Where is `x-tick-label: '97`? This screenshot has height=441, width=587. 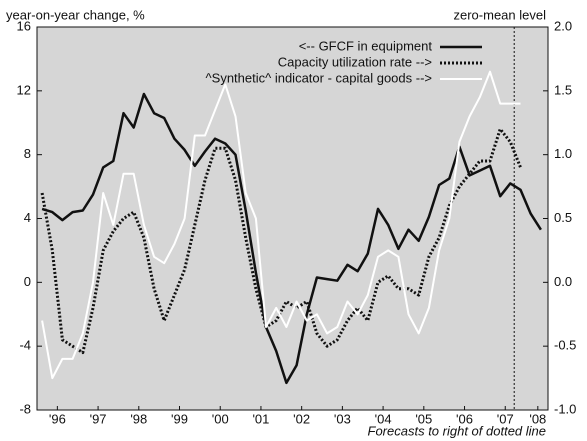
x-tick-label: '97 is located at coordinates (98, 418).